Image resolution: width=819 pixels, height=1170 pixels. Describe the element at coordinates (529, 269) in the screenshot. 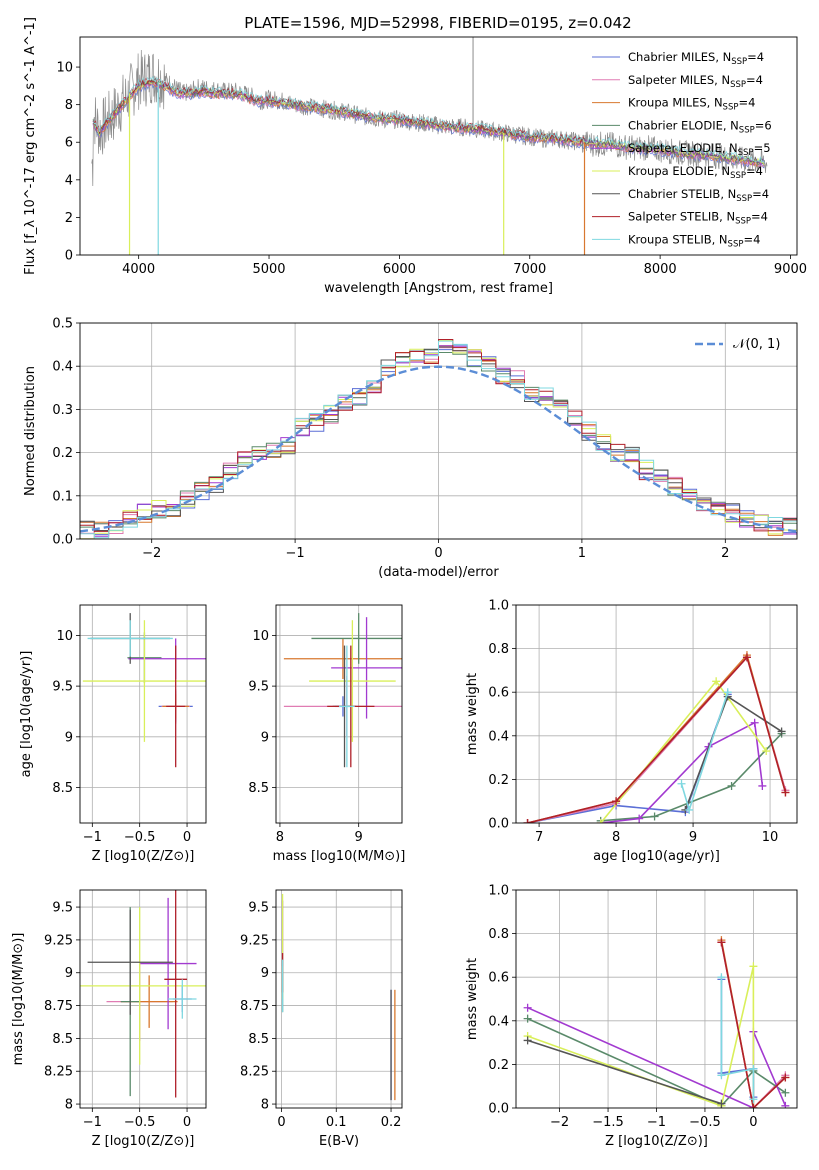

I see `x-tick-label: 7000` at that location.